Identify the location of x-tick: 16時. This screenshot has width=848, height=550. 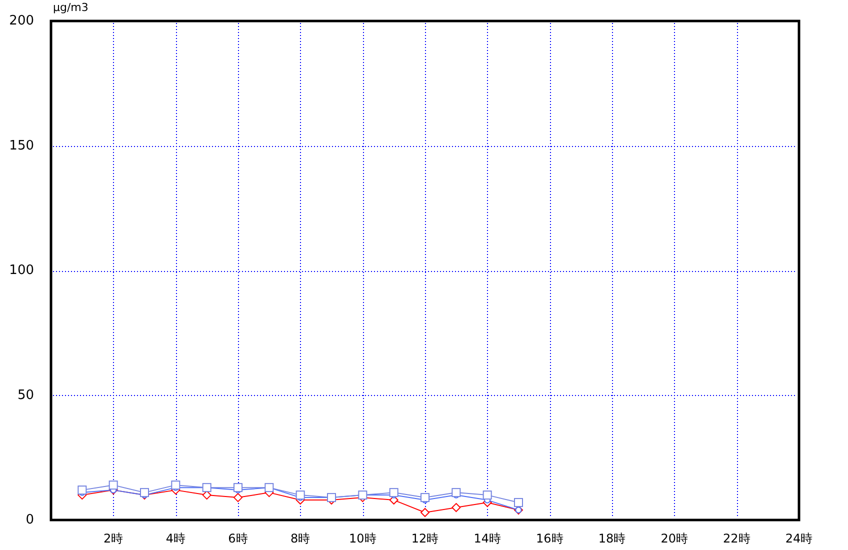
(550, 538).